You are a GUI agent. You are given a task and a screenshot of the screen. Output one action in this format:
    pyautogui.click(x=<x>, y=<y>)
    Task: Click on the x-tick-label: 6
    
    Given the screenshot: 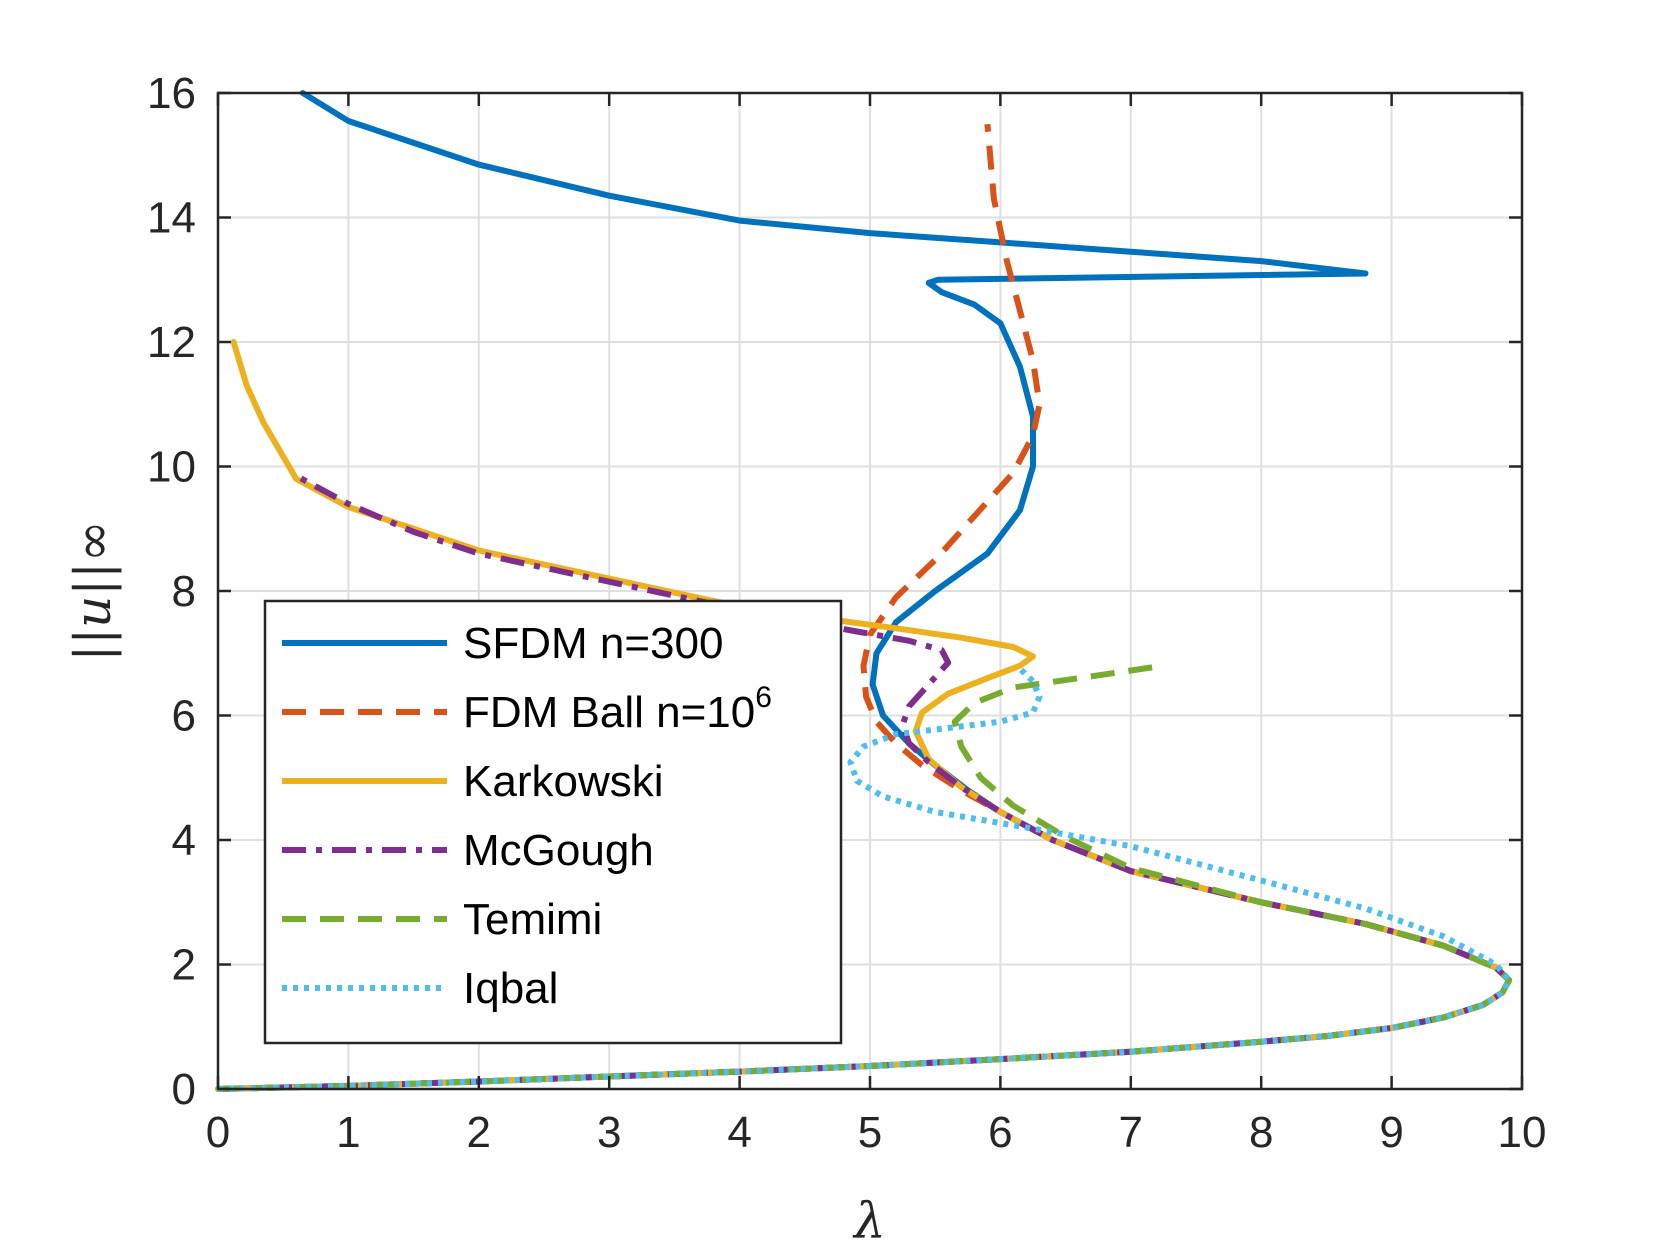 What is the action you would take?
    pyautogui.click(x=1000, y=1132)
    